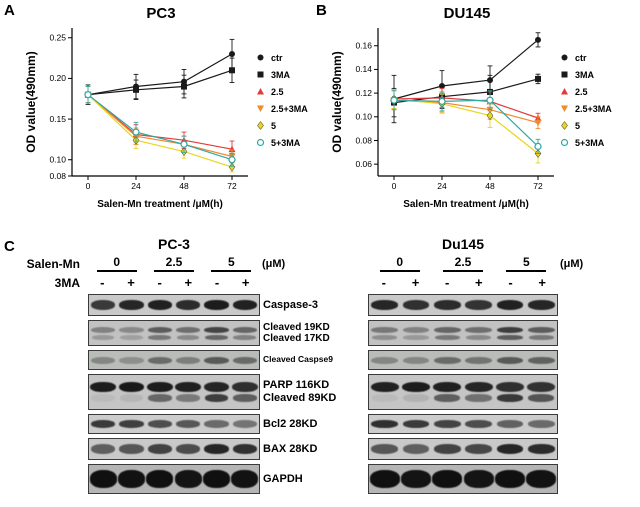 The image size is (640, 507). What do you see at coordinates (286, 142) in the screenshot?
I see `legend-label: 5+3MA` at bounding box center [286, 142].